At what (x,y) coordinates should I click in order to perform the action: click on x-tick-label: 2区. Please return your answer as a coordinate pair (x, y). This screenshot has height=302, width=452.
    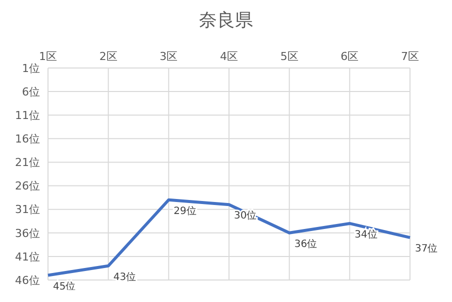
    Looking at the image, I should click on (108, 56).